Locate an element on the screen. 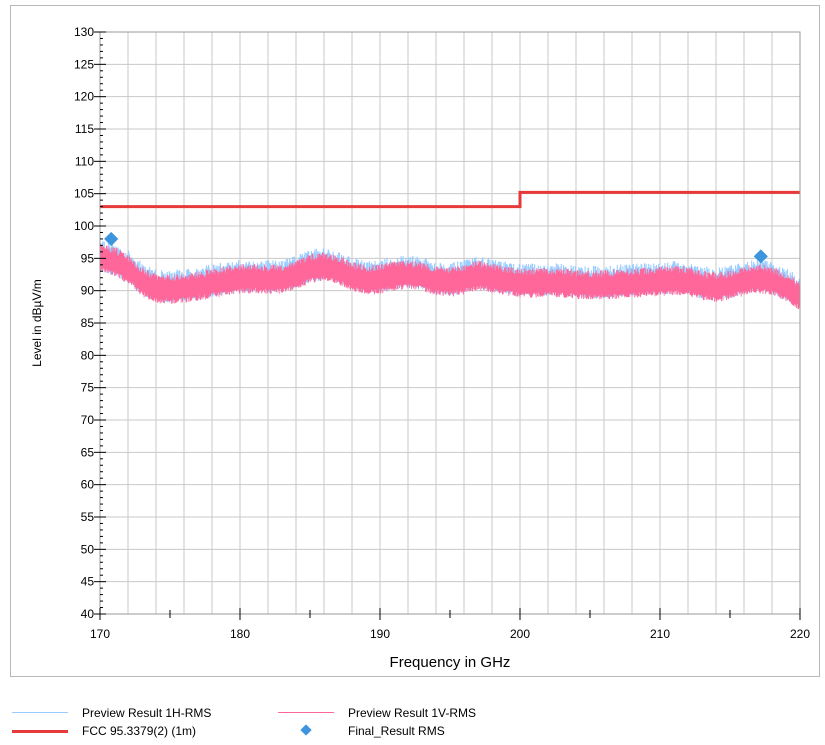 This screenshot has height=745, width=825. final-result-marker is located at coordinates (760, 256).